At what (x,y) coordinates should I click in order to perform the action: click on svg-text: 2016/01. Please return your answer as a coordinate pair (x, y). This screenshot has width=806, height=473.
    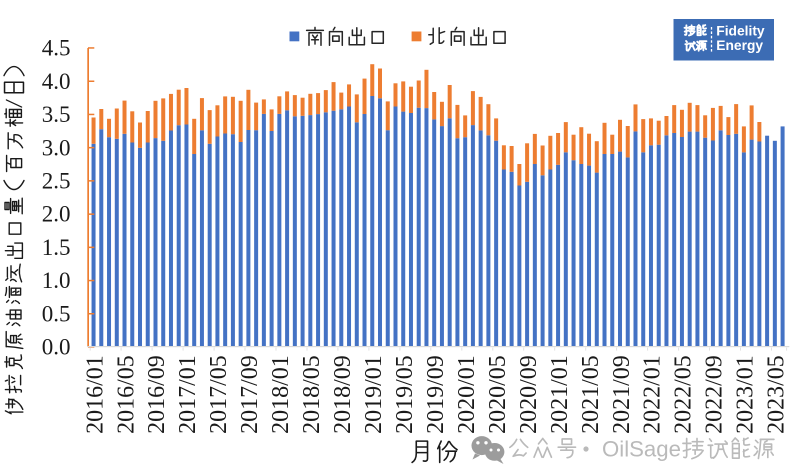
    Looking at the image, I should click on (95, 394).